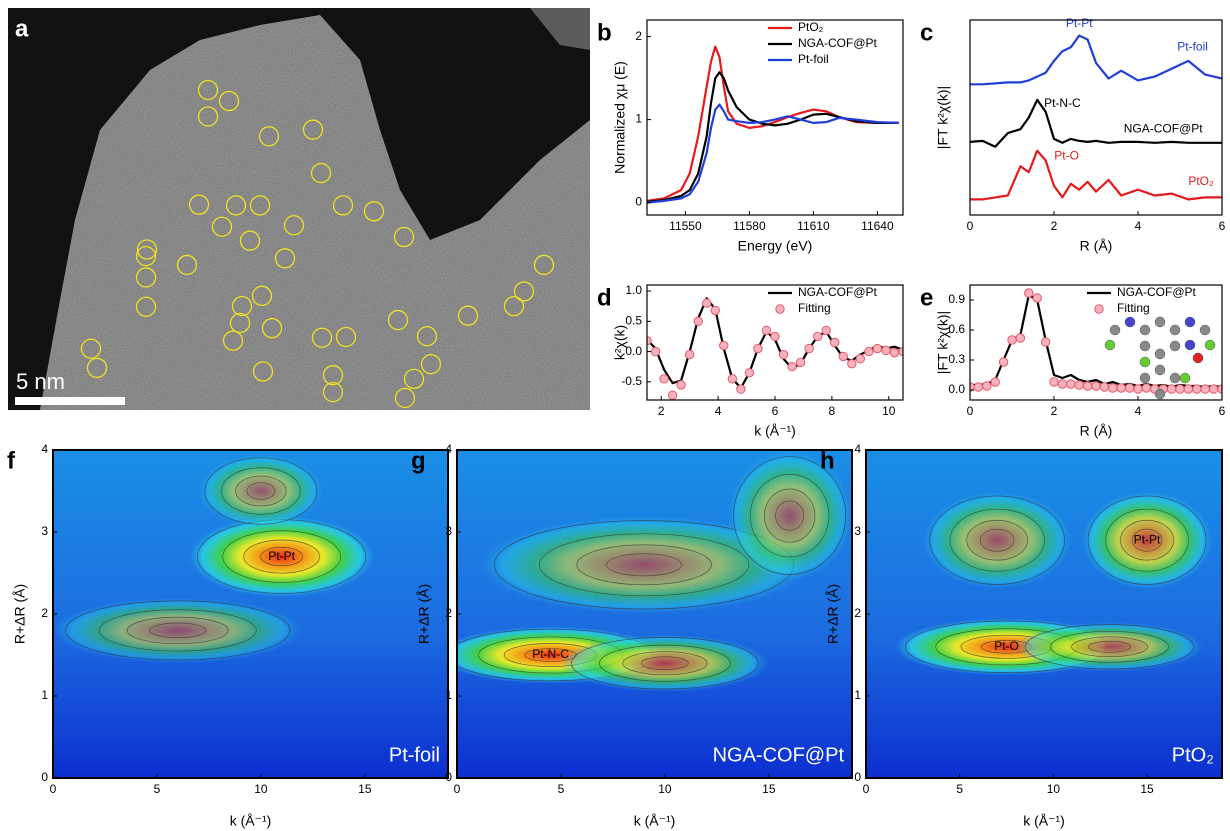 This screenshot has width=1230, height=831. What do you see at coordinates (718, 411) in the screenshot?
I see `x-tick-label: 4` at bounding box center [718, 411].